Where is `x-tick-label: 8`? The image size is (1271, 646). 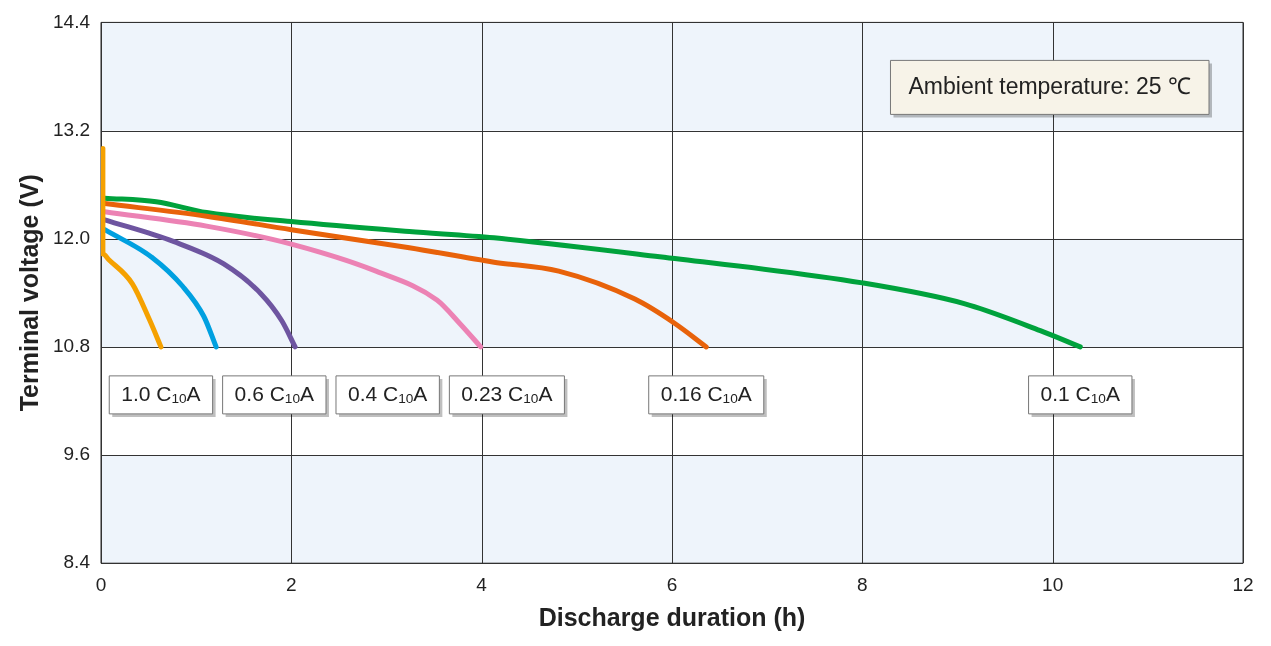 x-tick-label: 8 is located at coordinates (862, 584).